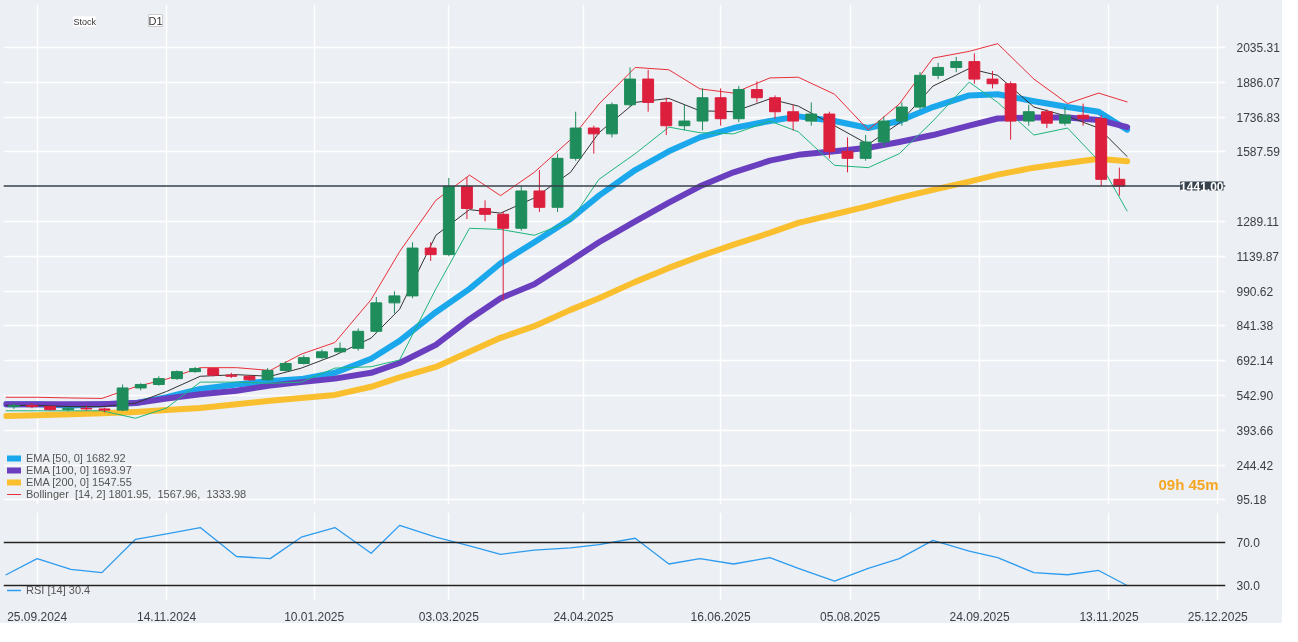 The height and width of the screenshot is (642, 1298). Describe the element at coordinates (1258, 152) in the screenshot. I see `y-tick-label: 1587.59` at that location.